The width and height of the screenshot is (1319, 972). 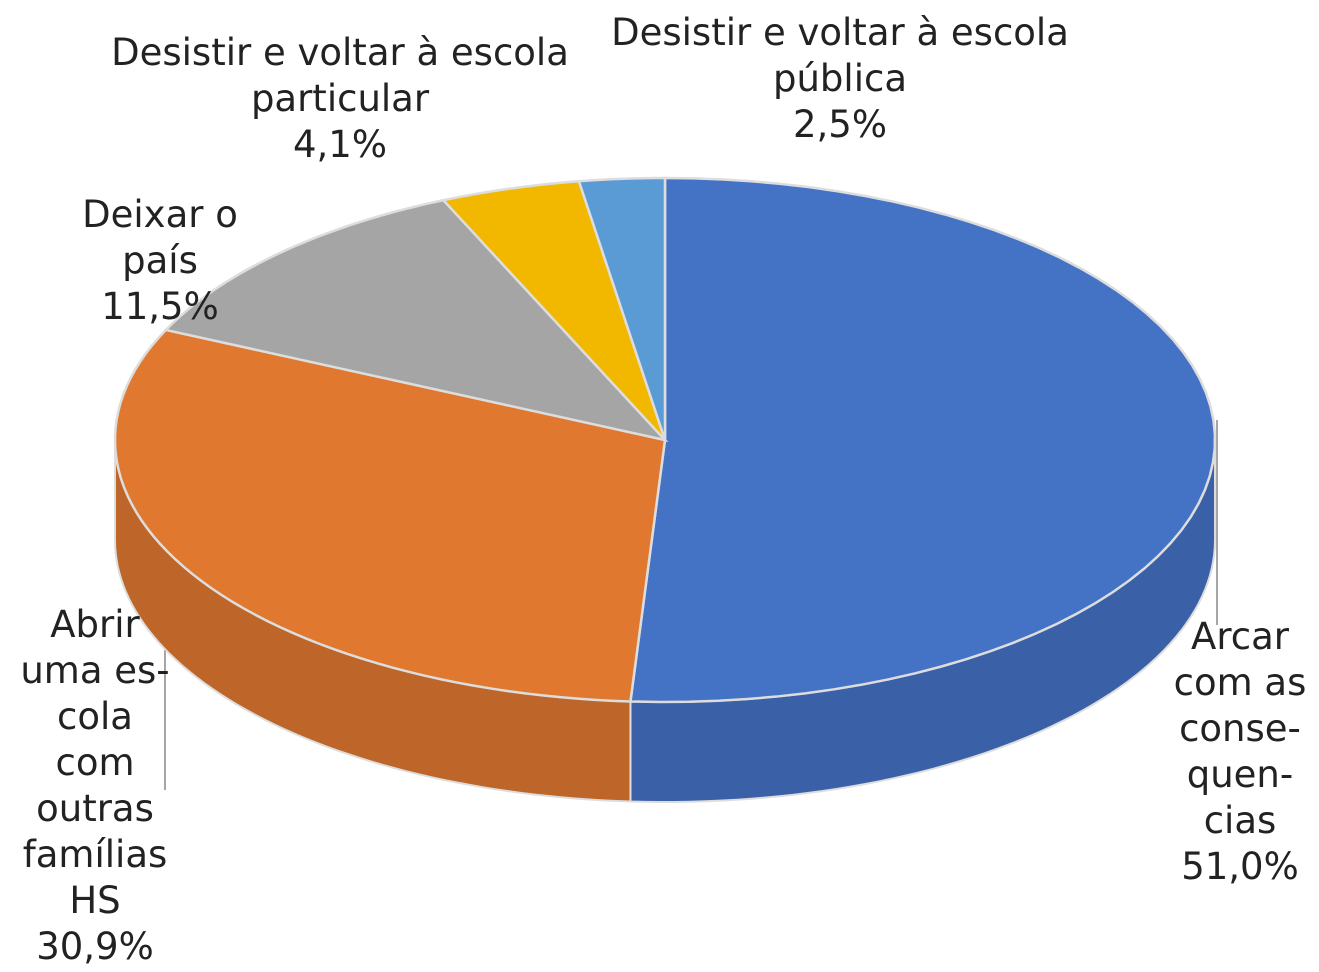 I want to click on label-line: com, so click(x=94, y=762).